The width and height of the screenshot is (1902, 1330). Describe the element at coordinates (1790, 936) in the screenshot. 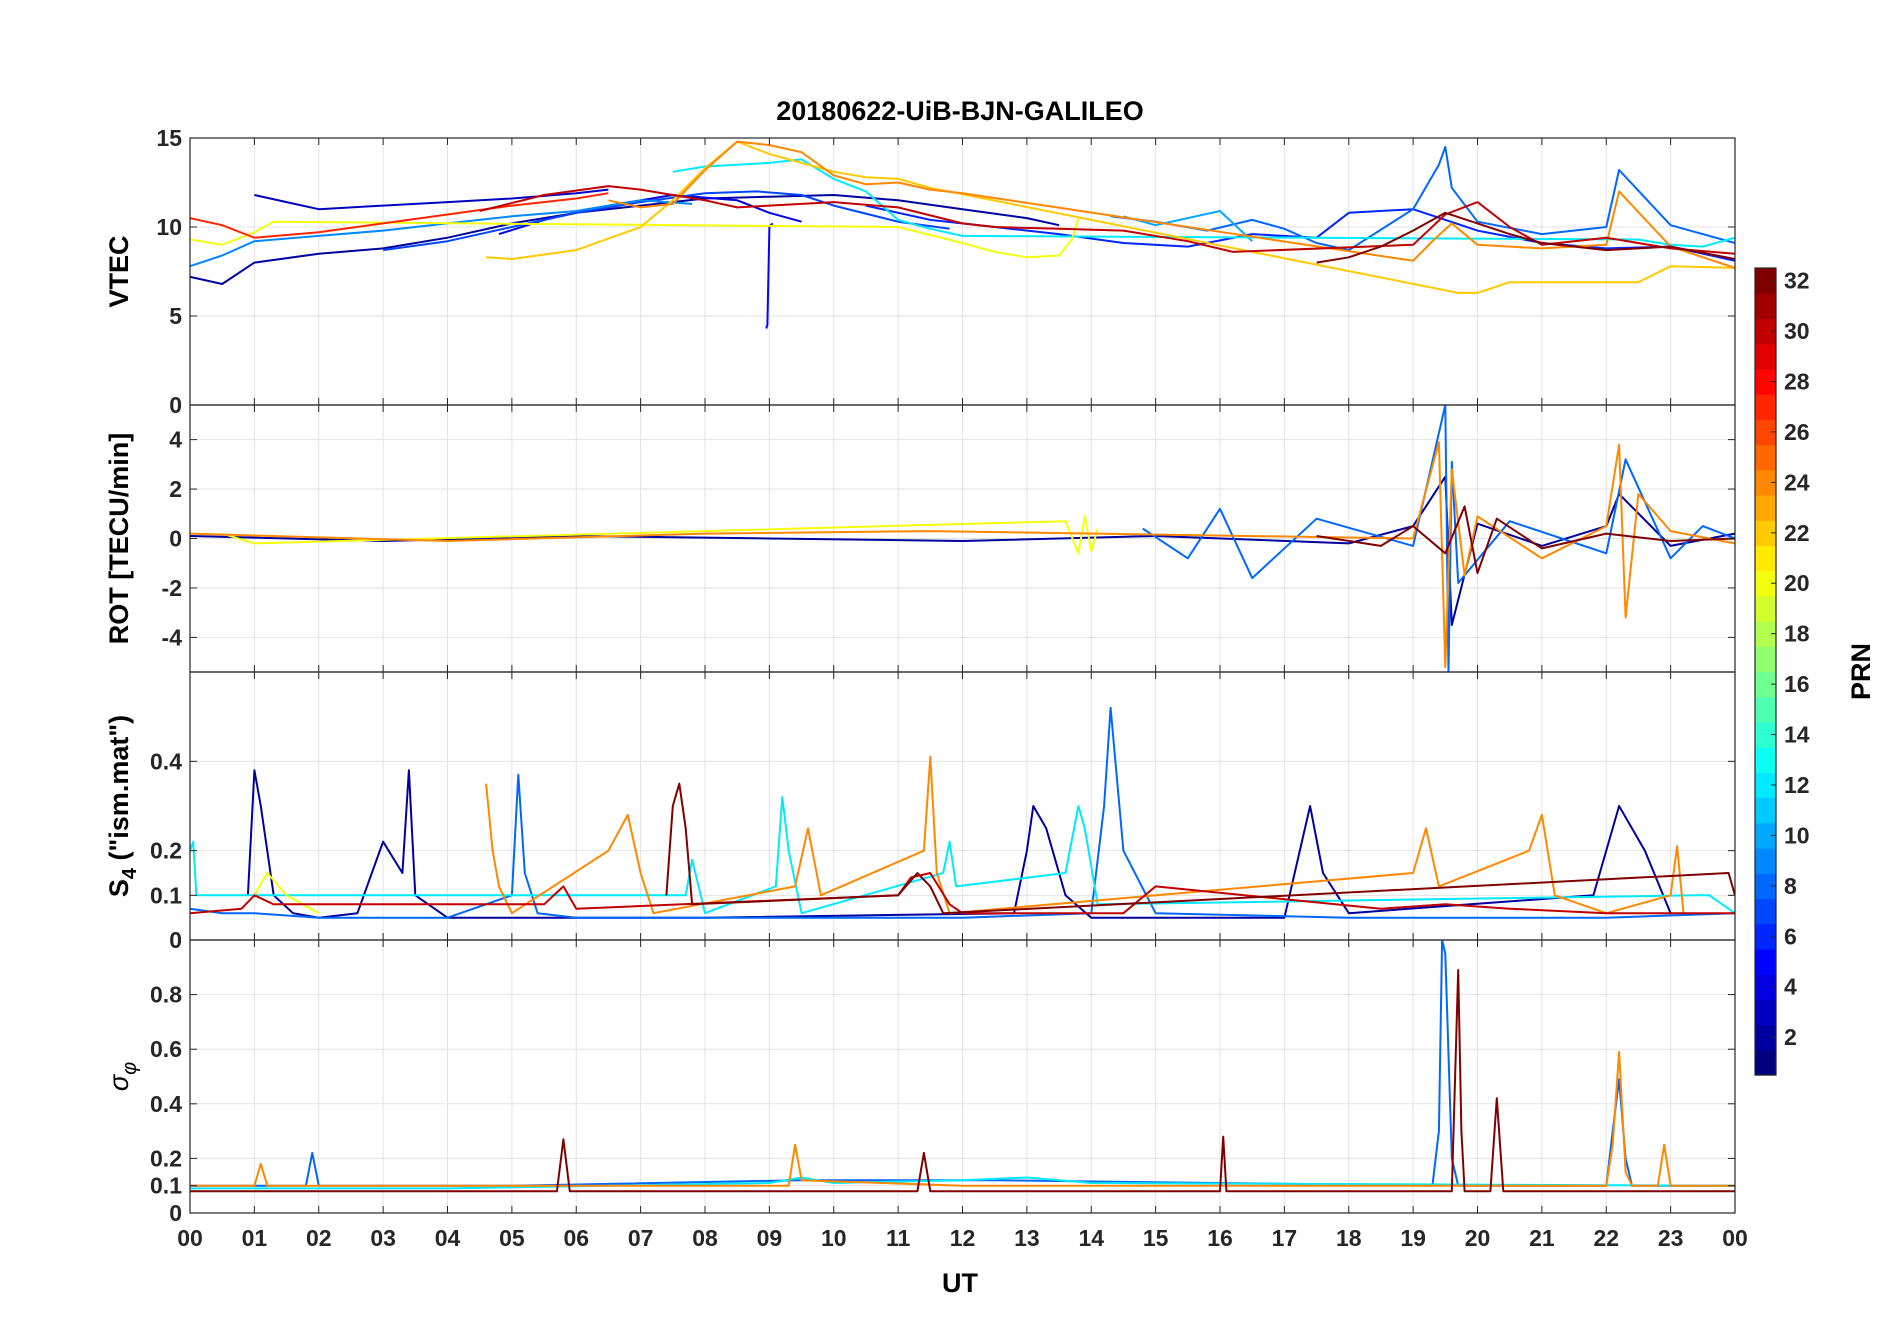

I see `colorbar-tick-label: 6` at that location.